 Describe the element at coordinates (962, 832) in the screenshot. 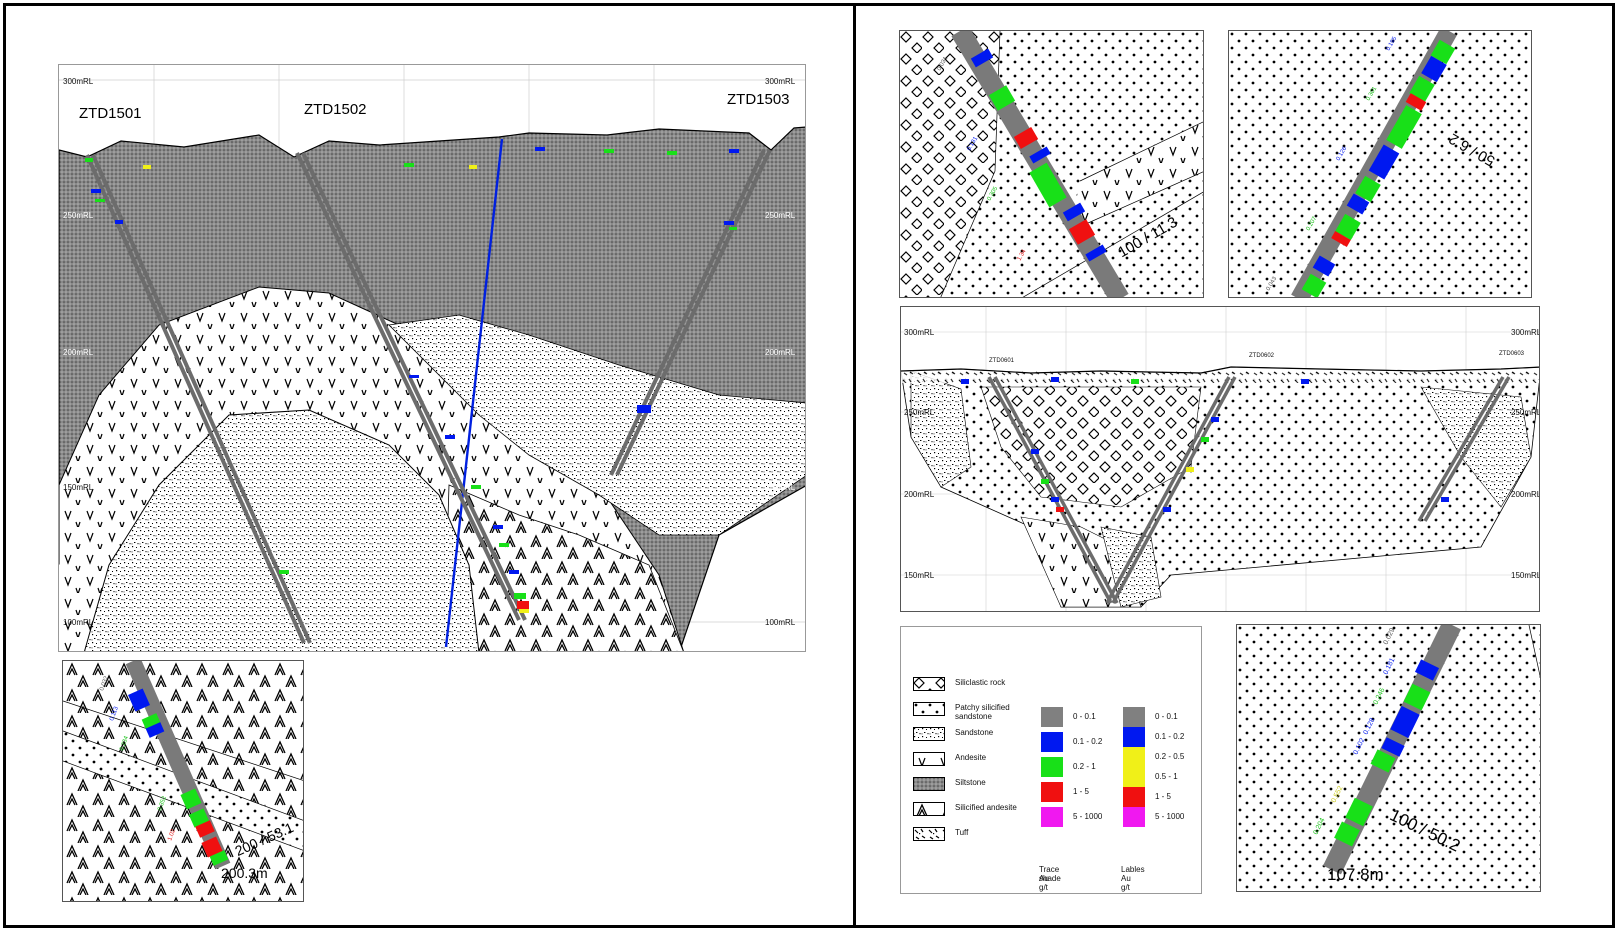

I see `lithology-label: Tuff` at that location.